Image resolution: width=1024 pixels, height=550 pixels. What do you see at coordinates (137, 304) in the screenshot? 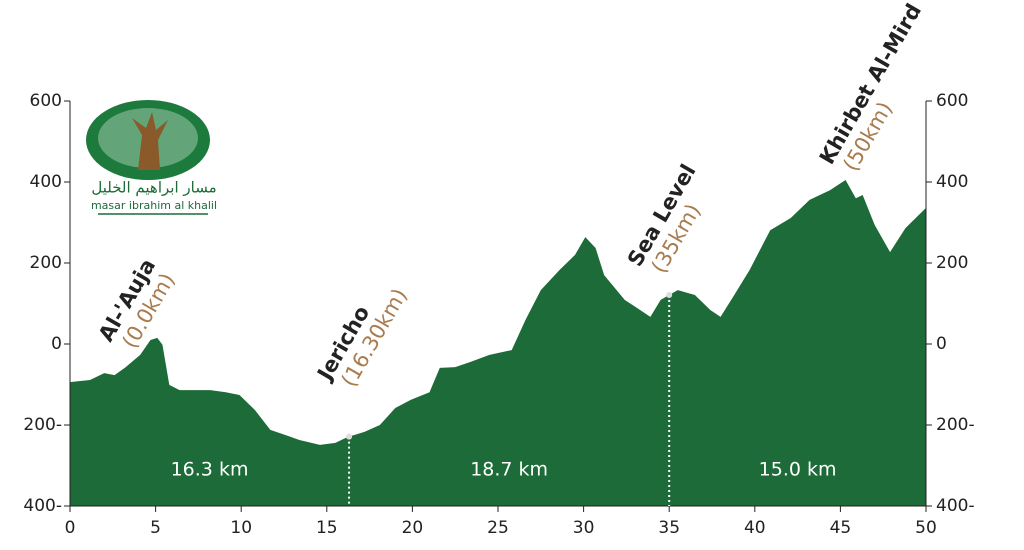
I see `waypoint-label: Al-'Auja(0.0km)` at bounding box center [137, 304].